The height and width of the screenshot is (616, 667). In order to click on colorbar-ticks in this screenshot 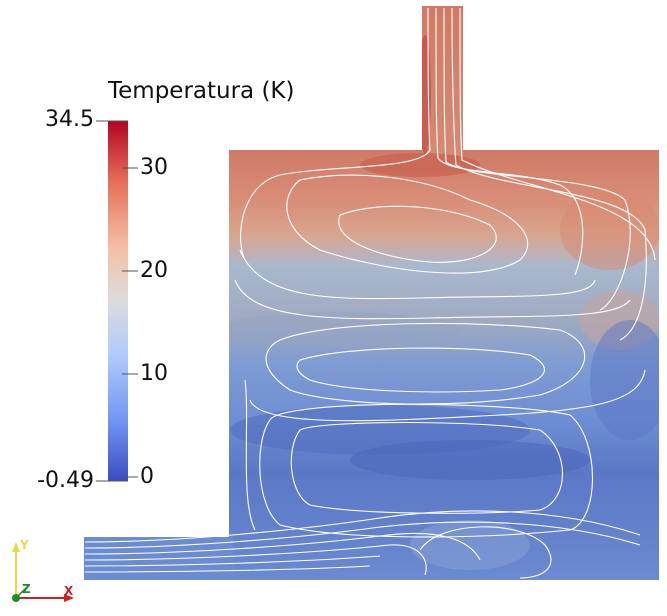, I will do `click(117, 301)`.